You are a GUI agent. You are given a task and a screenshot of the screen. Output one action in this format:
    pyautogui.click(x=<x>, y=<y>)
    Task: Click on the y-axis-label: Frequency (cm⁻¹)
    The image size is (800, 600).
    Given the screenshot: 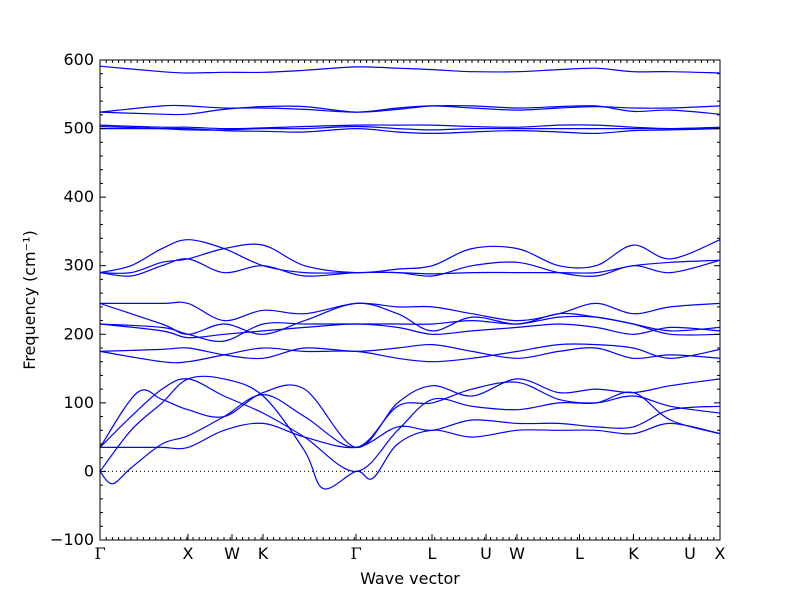 What is the action you would take?
    pyautogui.click(x=29, y=299)
    